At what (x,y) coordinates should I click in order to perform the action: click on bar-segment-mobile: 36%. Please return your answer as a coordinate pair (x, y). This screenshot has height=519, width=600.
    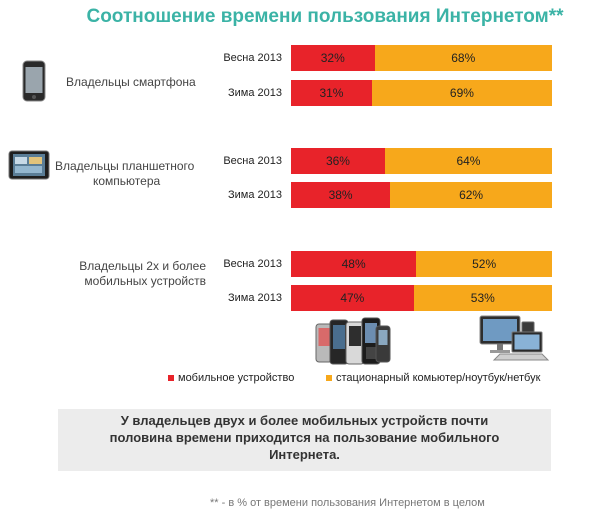
    Looking at the image, I should click on (338, 161).